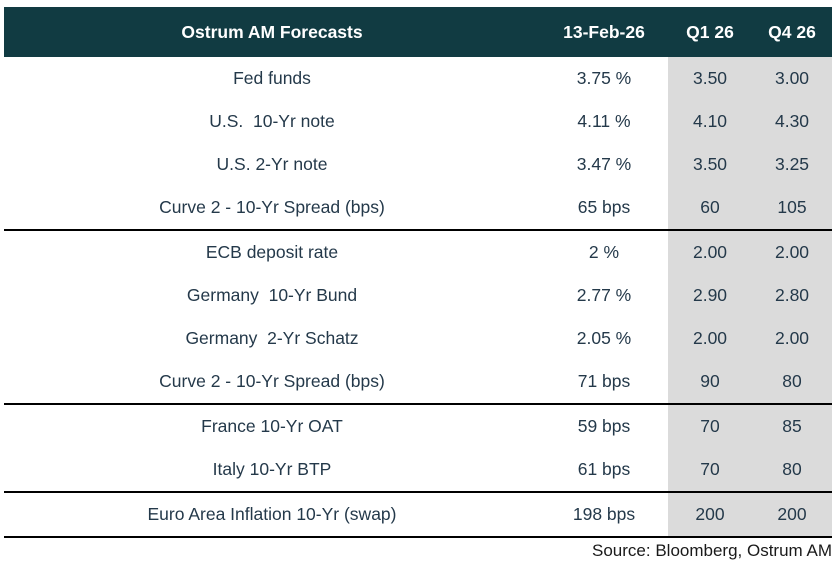 This screenshot has width=834, height=562. Describe the element at coordinates (604, 295) in the screenshot. I see `value-current: 2.77 %` at that location.